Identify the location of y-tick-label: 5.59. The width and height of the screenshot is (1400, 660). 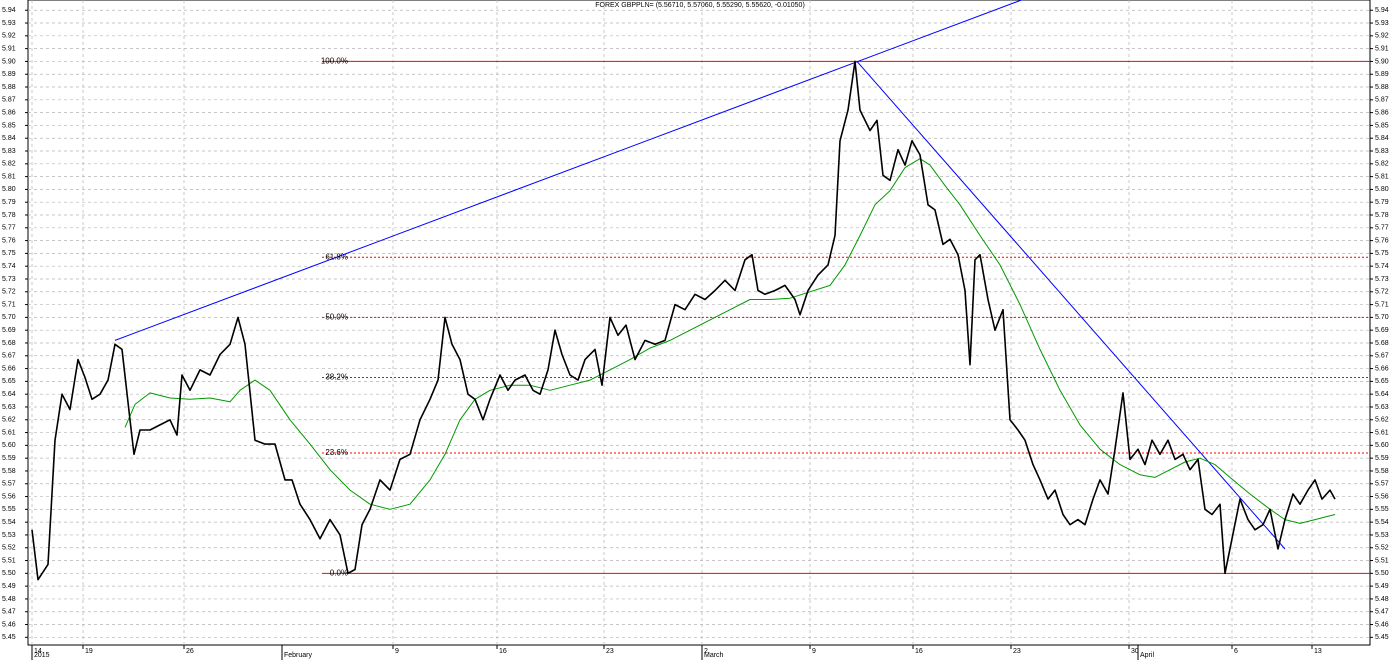
(1382, 458).